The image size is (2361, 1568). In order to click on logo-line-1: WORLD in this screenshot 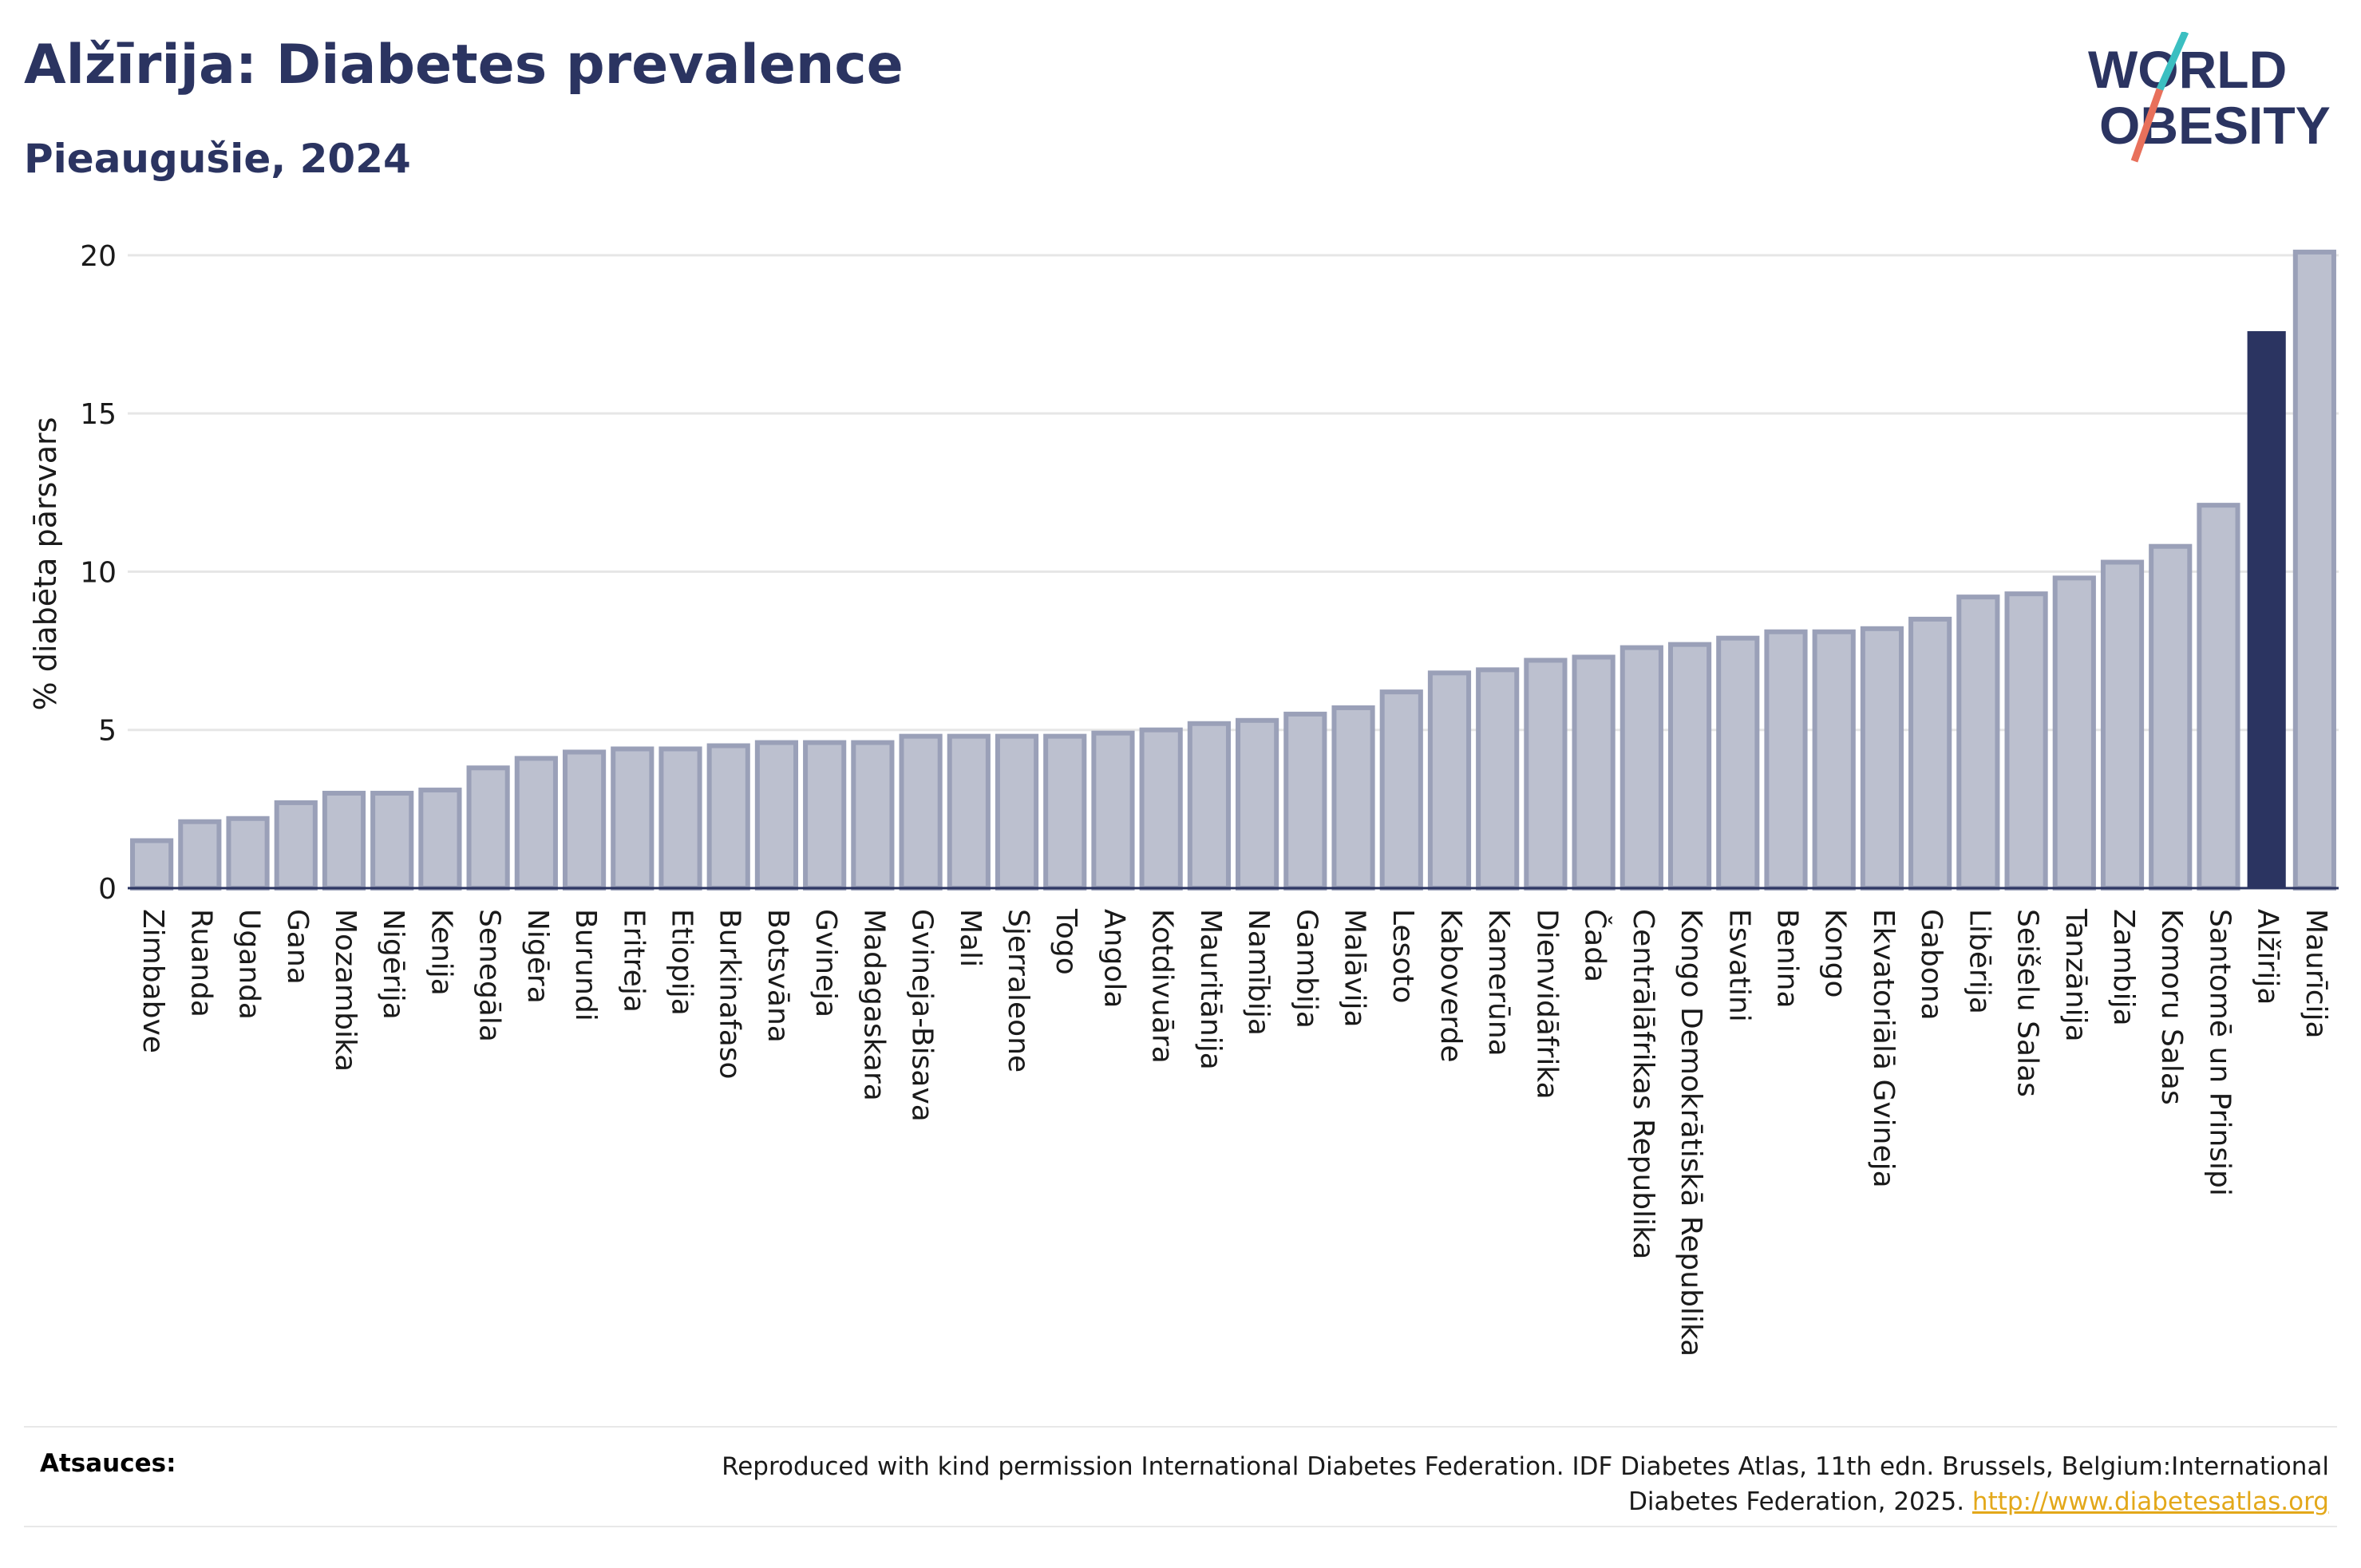, I will do `click(2187, 69)`.